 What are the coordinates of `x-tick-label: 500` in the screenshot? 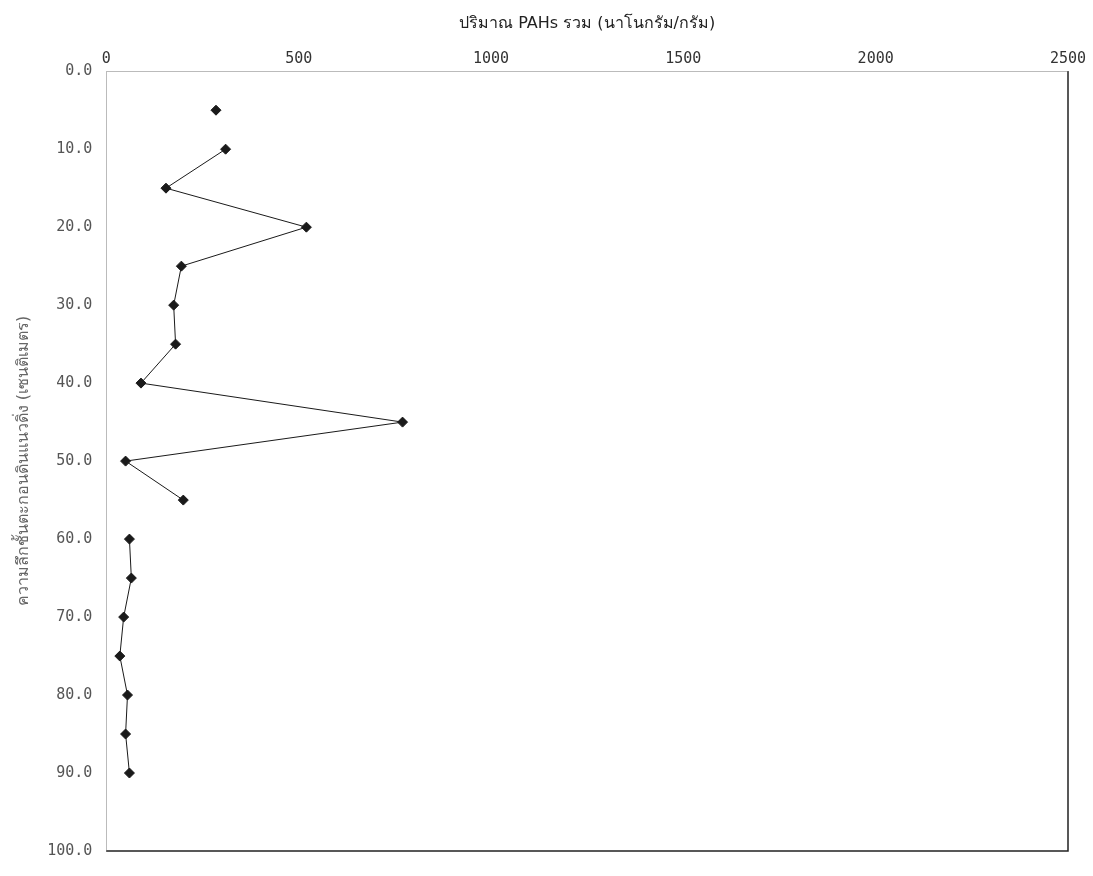 It's located at (299, 58).